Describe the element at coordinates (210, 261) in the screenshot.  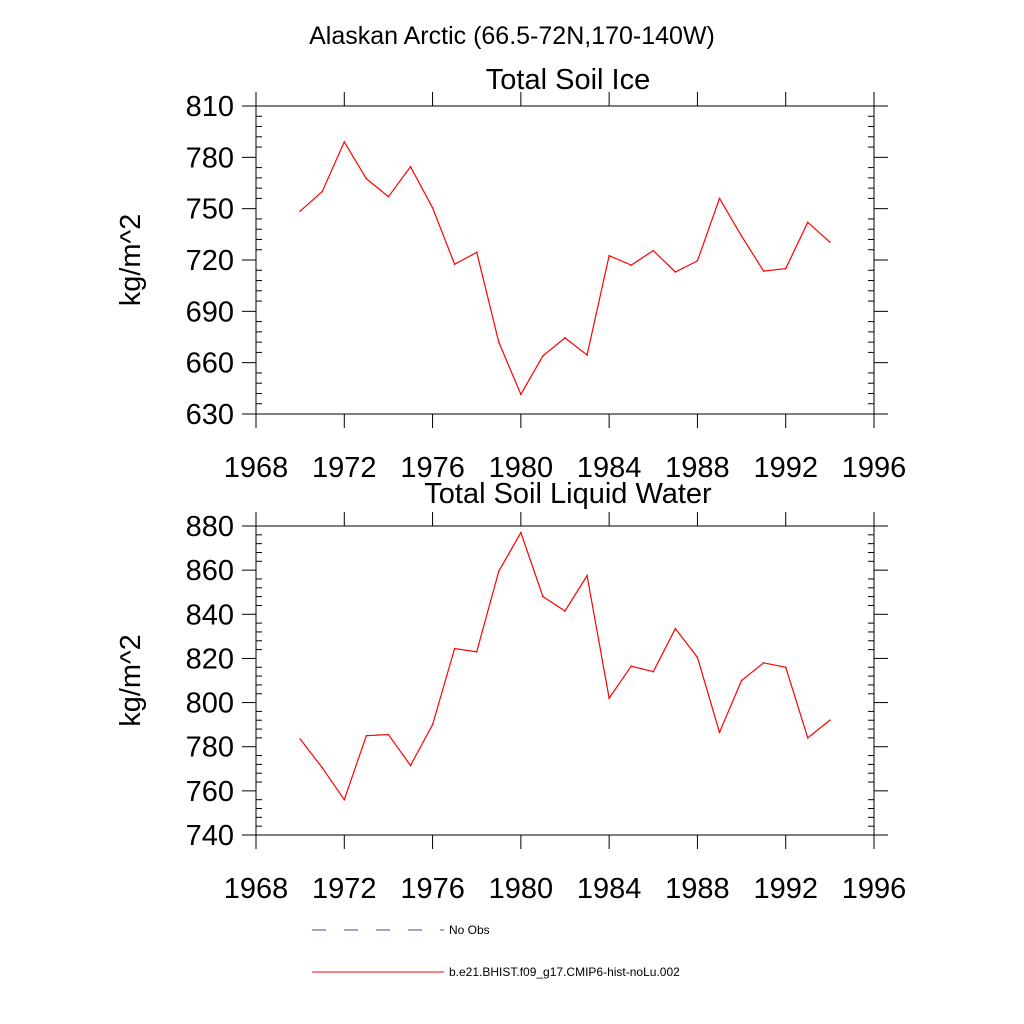
I see `y-tick-label: 720` at that location.